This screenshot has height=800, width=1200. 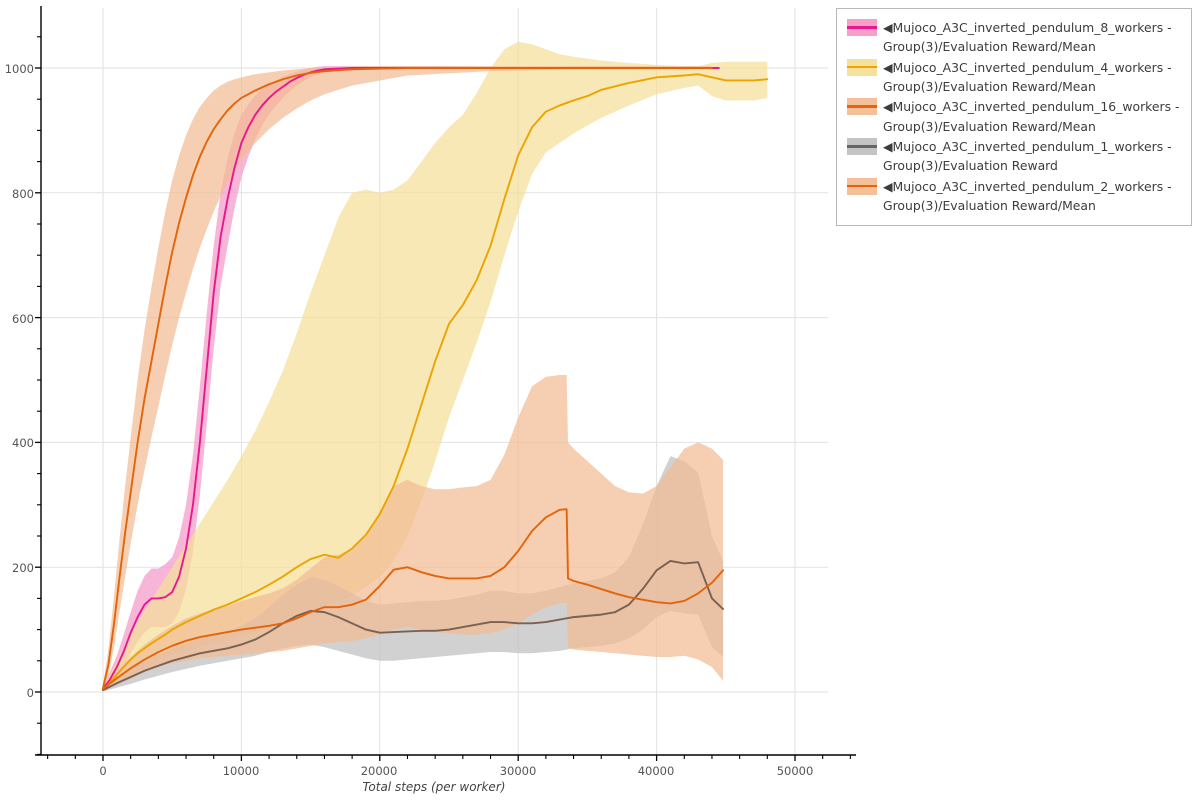 I want to click on legend-line-1-workers, so click(x=862, y=146).